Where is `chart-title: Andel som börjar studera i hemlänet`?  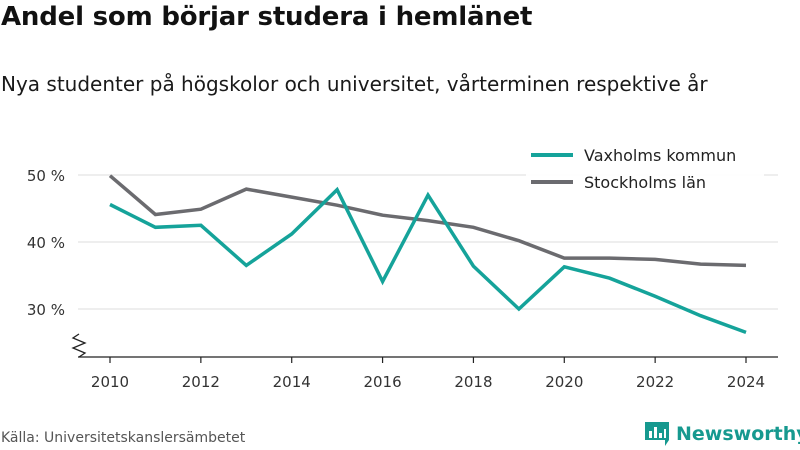
chart-title: Andel som börjar studera i hemlänet is located at coordinates (267, 17).